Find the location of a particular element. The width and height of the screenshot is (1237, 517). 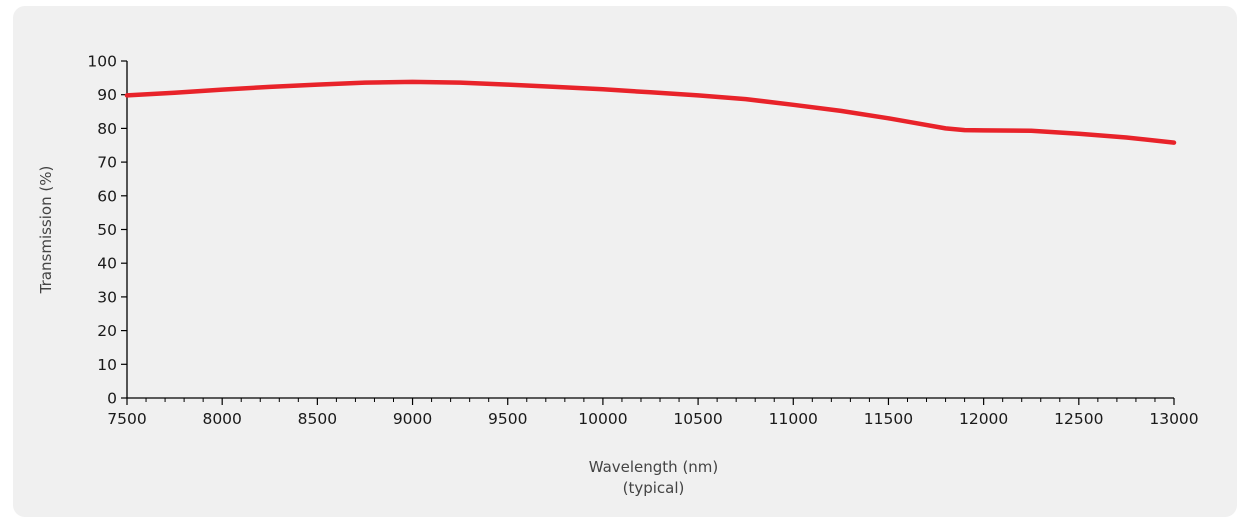

x-tick-label: 11500 is located at coordinates (888, 419).